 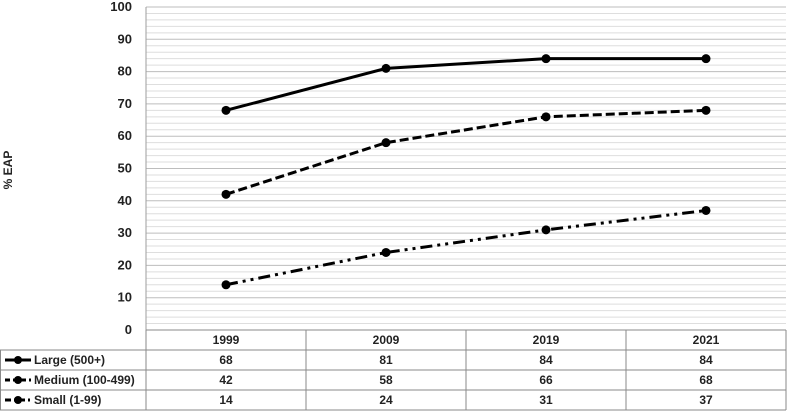 I want to click on x-tick-label: 1999, so click(x=226, y=340).